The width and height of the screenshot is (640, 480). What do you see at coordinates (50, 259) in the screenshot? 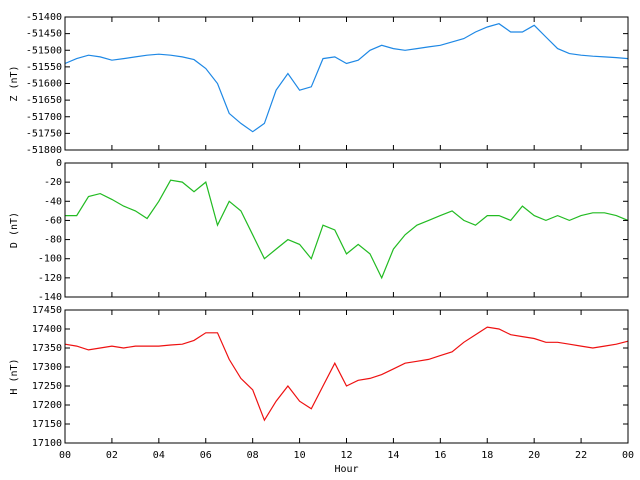
I see `y-tick-label: -100` at bounding box center [50, 259].